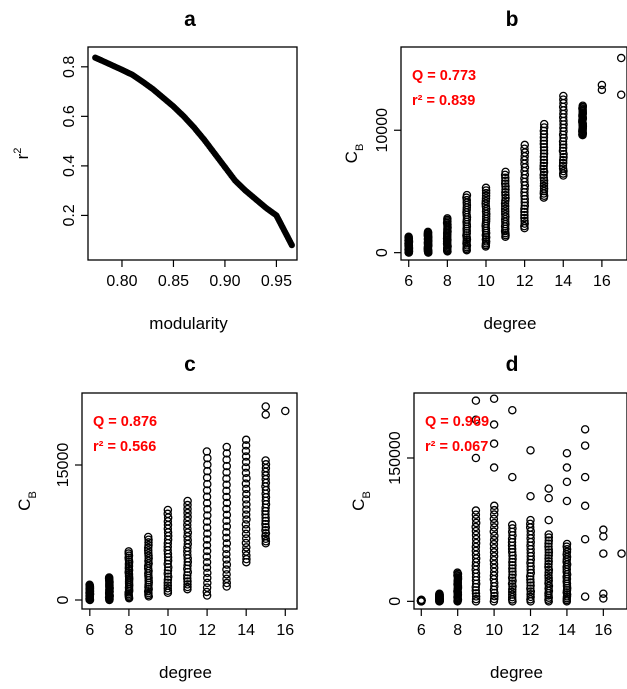 The width and height of the screenshot is (627, 689). I want to click on r-squared-annotation: r² = 0.839, so click(443, 101).